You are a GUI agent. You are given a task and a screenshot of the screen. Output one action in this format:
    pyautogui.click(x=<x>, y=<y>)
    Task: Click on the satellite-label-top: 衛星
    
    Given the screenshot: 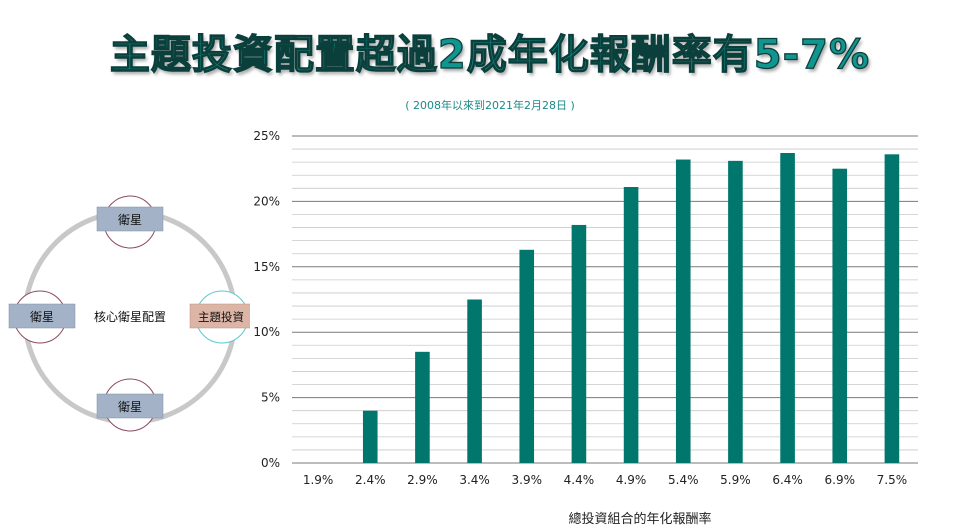 What is the action you would take?
    pyautogui.click(x=130, y=220)
    